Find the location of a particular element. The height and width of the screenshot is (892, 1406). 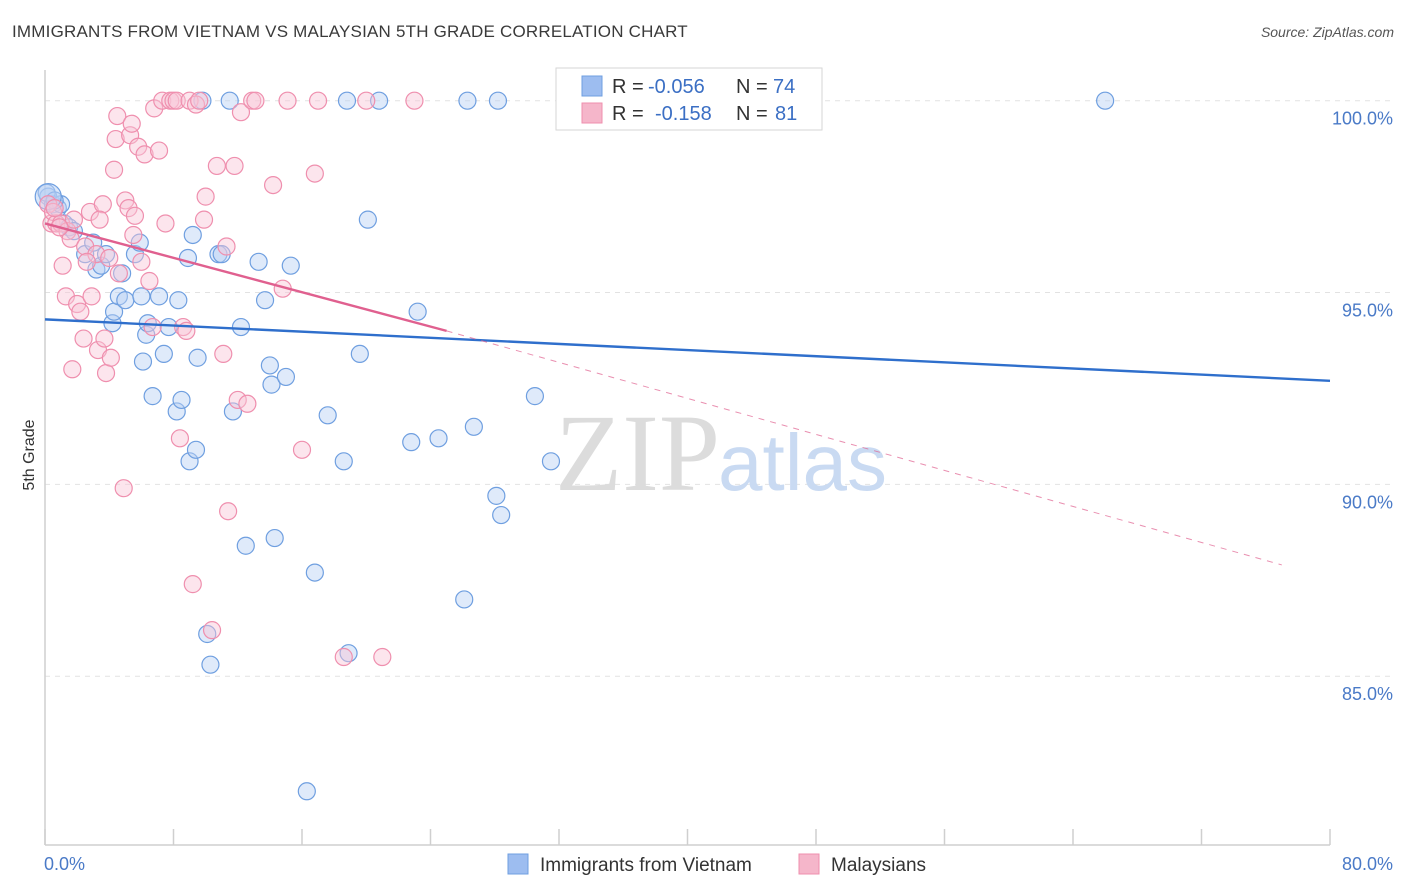

x-tick-label: 80.0% is located at coordinates (1367, 864).